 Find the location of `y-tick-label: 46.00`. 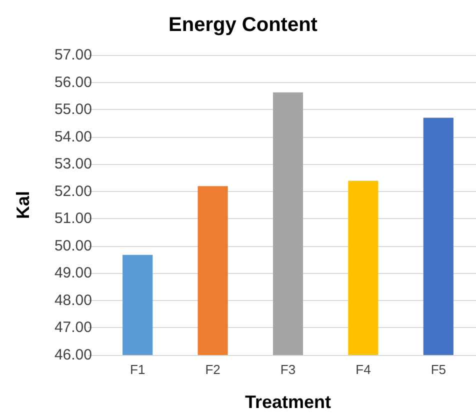

y-tick-label: 46.00 is located at coordinates (73, 355).